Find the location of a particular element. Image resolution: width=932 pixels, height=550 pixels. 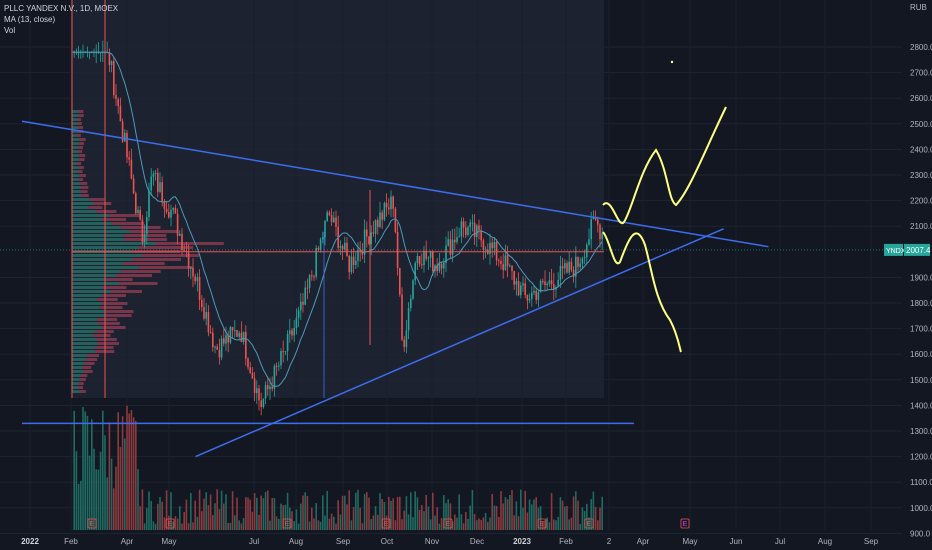

ma-legend: MA (13, close) is located at coordinates (30, 19).